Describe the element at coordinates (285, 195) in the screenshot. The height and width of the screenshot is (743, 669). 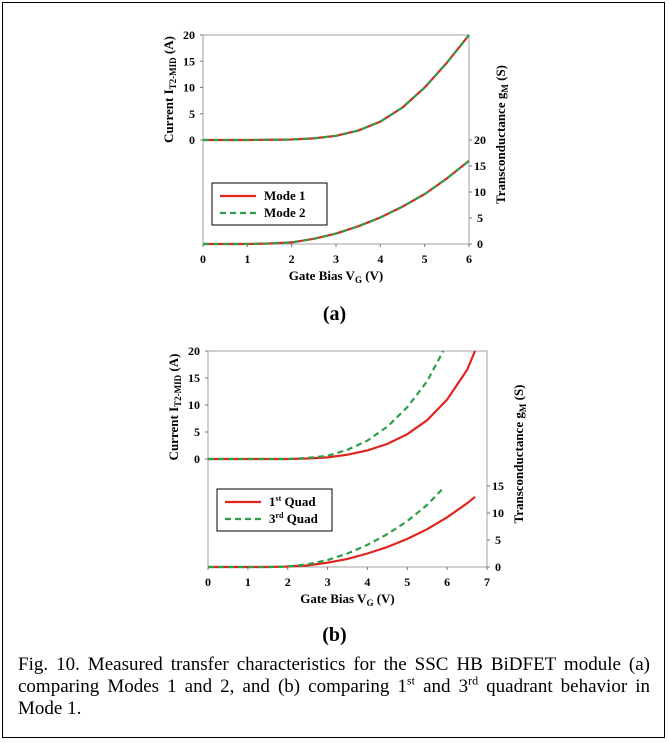
I see `legend-label: Mode 1` at that location.